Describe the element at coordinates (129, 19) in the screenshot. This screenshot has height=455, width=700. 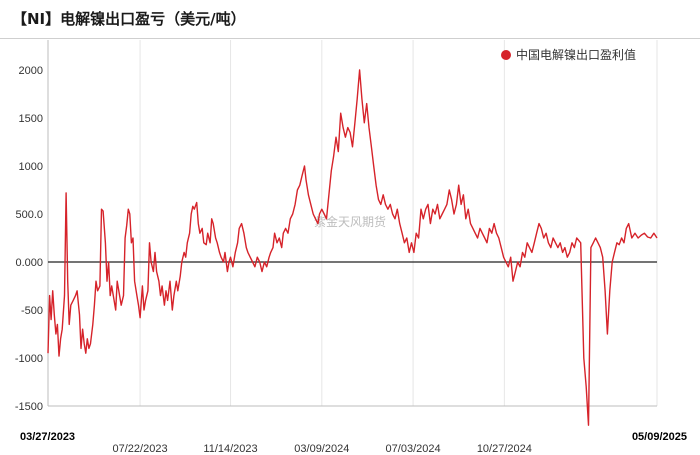
I see `chart-title: 【NI】电解镍出口盈亏（美元/吨）` at that location.